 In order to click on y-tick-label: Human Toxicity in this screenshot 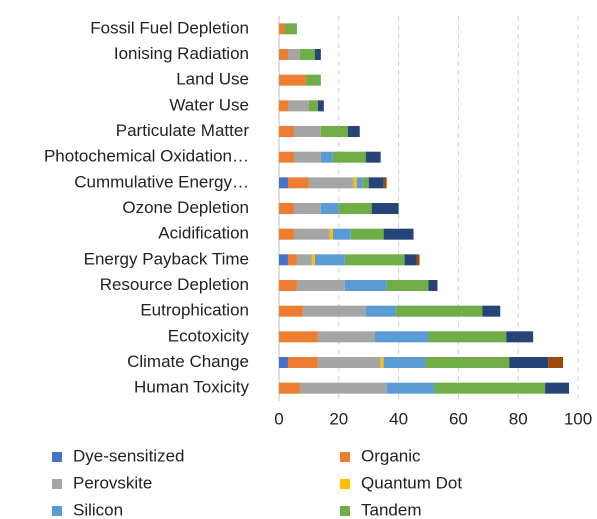, I will do `click(191, 387)`.